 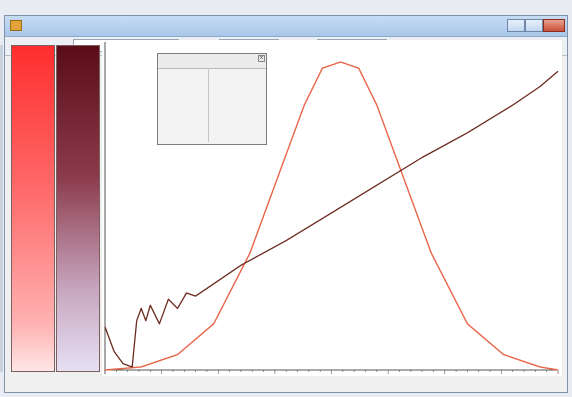 I want to click on statistics-divider, so click(x=208, y=105).